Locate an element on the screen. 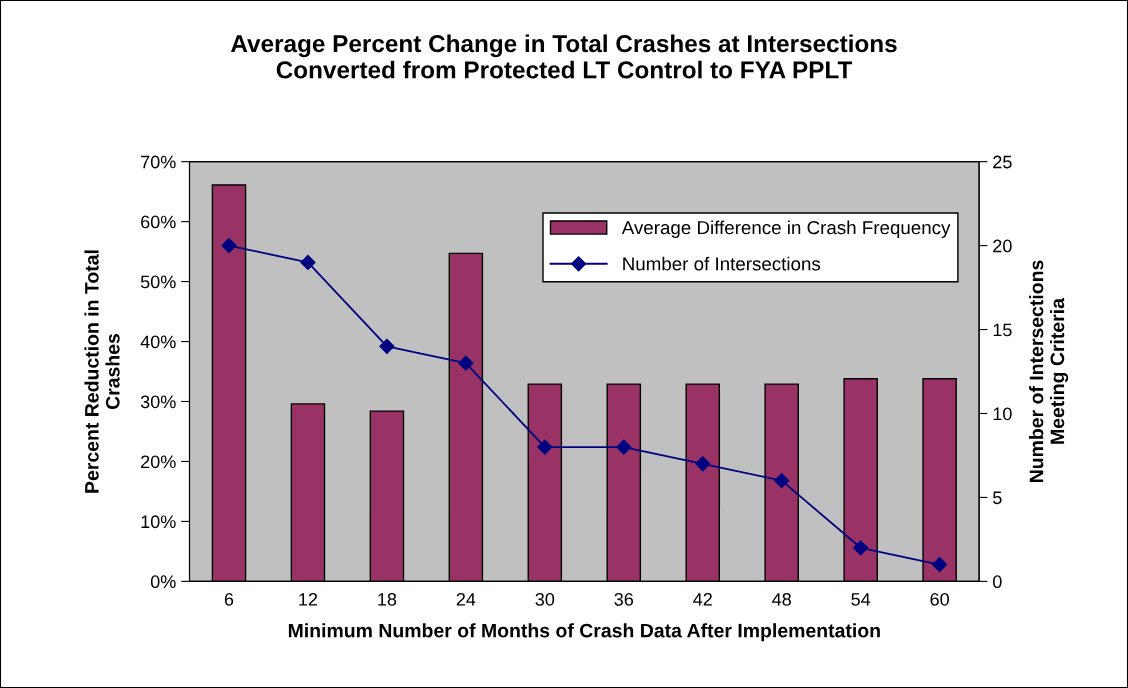 The image size is (1128, 688). x-tick-label: 42 is located at coordinates (702, 599).